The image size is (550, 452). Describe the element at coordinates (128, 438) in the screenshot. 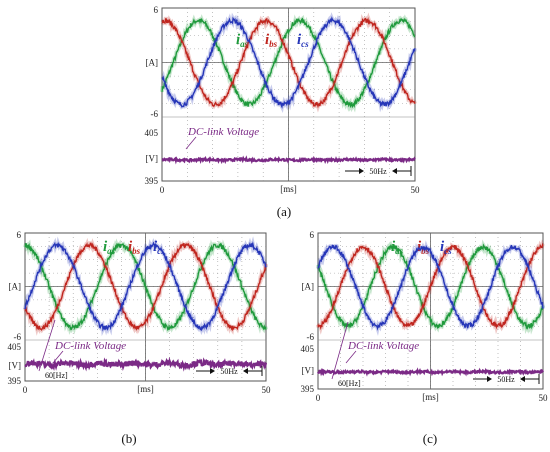

I see `panel-caption: (b)` at that location.